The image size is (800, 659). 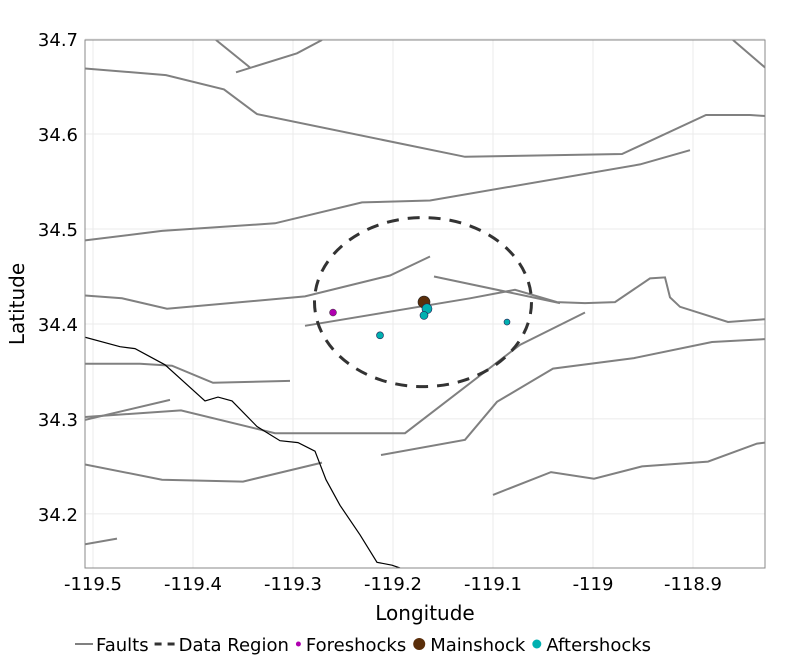 What do you see at coordinates (478, 645) in the screenshot?
I see `legend-label: Mainshock` at bounding box center [478, 645].